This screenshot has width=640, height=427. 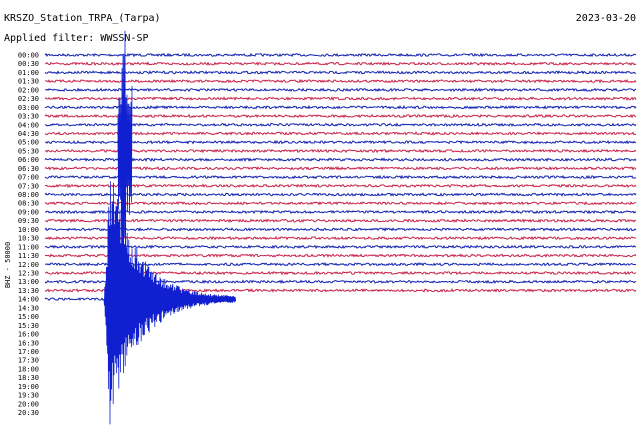 What do you see at coordinates (28, 413) in the screenshot?
I see `time-label: 20:30` at bounding box center [28, 413].